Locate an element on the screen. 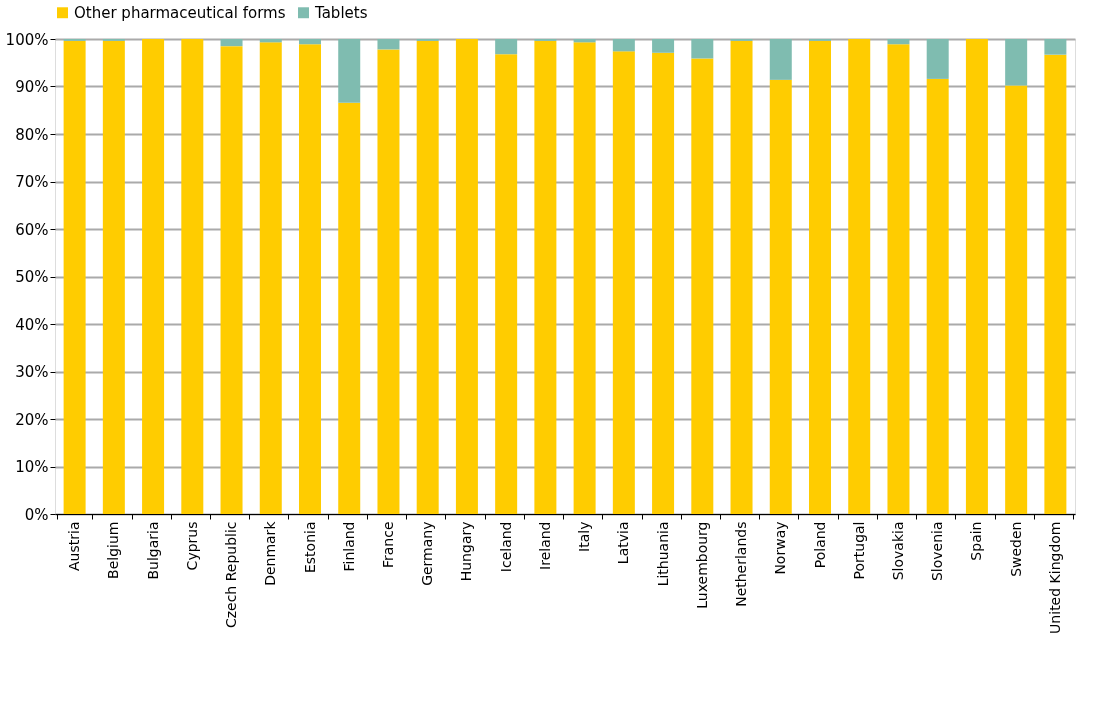 This screenshot has width=1110, height=706. y-tick-label: 0% is located at coordinates (36, 514).